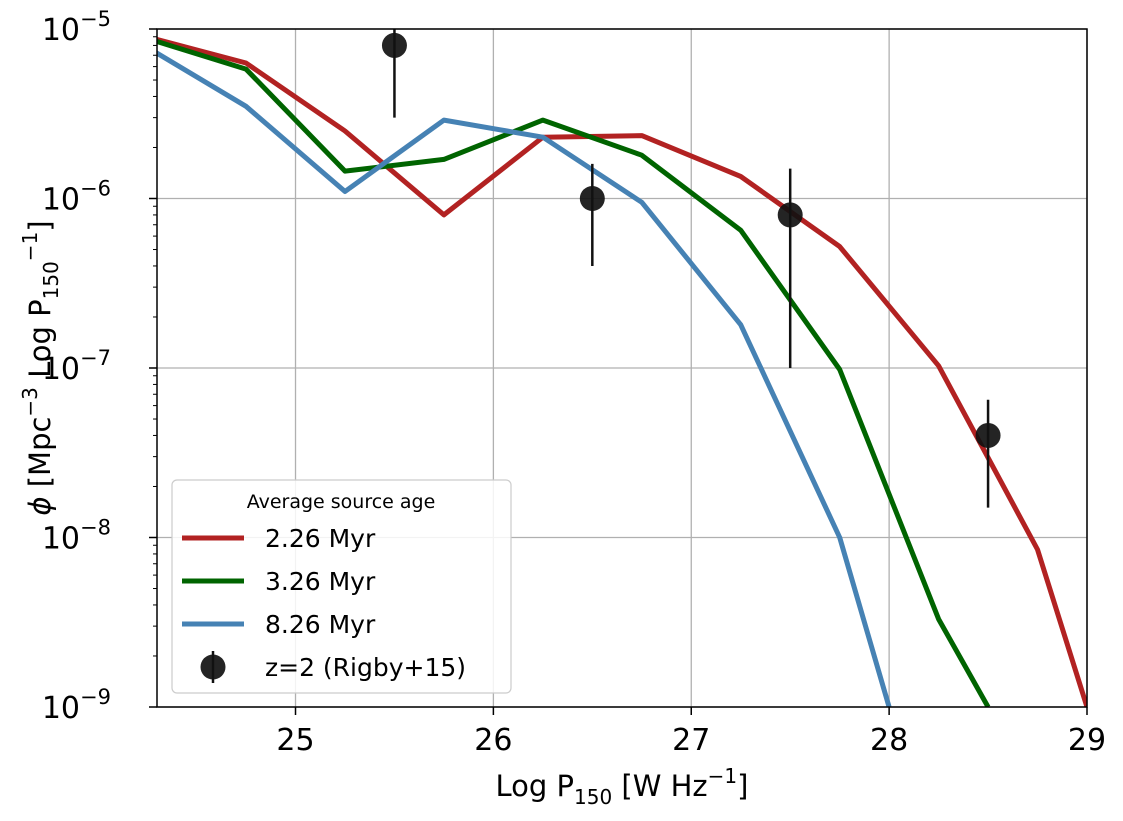 This screenshot has height=821, width=1123. I want to click on x-tick-label: 29, so click(1087, 740).